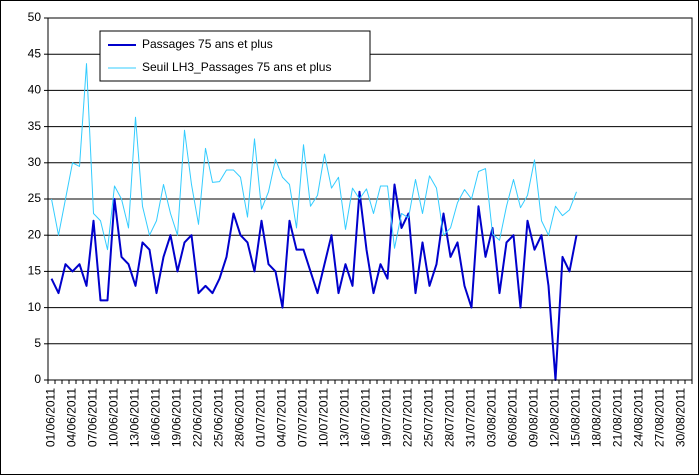 The width and height of the screenshot is (699, 475). What do you see at coordinates (303, 417) in the screenshot?
I see `x-tick-label: 07/07/2011` at bounding box center [303, 417].